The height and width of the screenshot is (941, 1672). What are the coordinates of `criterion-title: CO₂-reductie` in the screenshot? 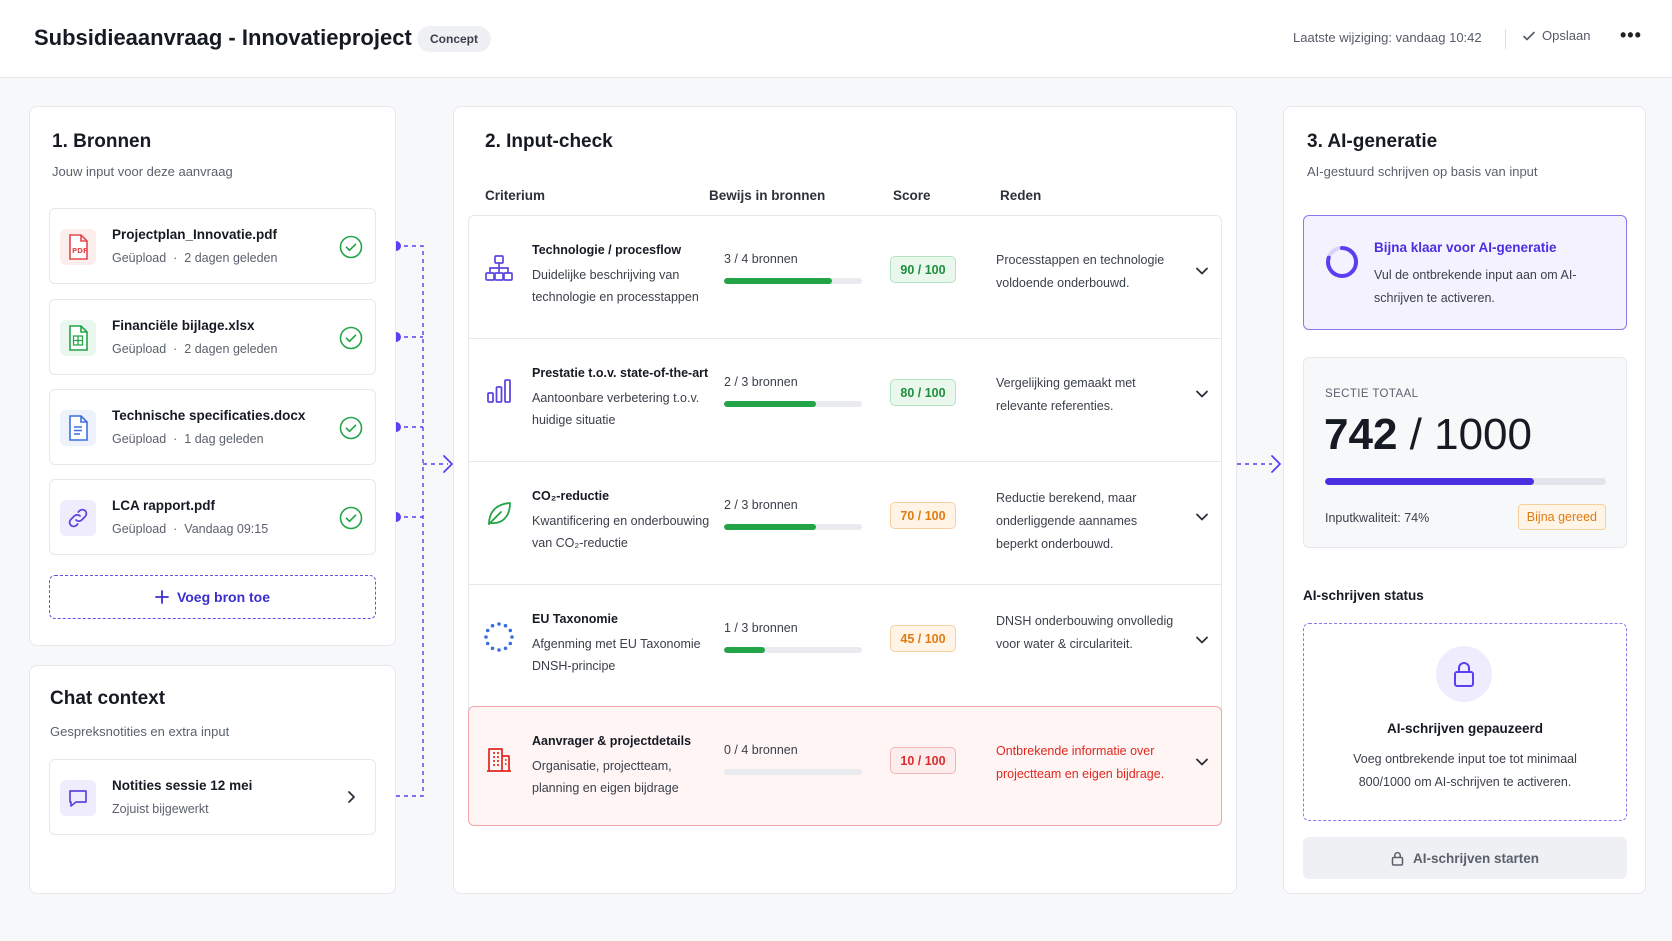 It's located at (571, 496).